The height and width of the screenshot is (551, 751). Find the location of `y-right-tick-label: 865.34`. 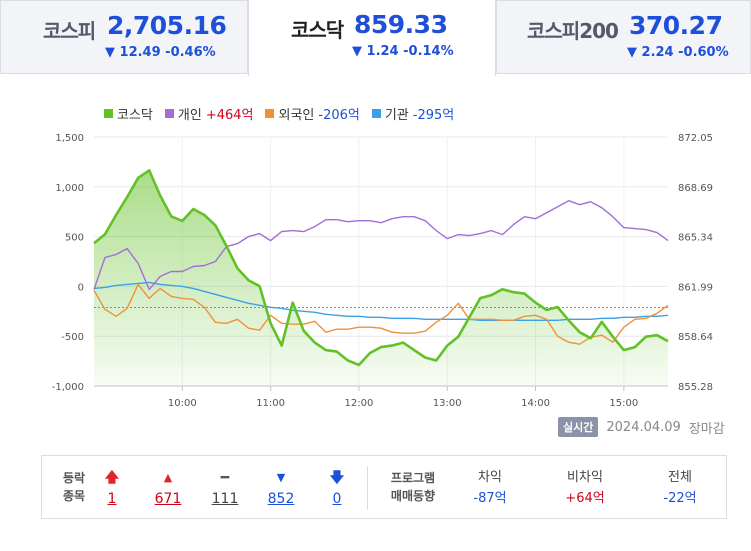

y-right-tick-label: 865.34 is located at coordinates (695, 238).